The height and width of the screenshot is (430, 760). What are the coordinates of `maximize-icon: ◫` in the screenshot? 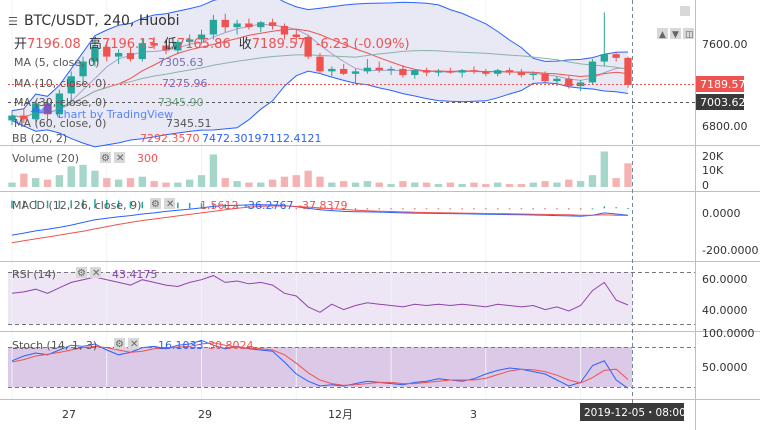 It's located at (688, 34).